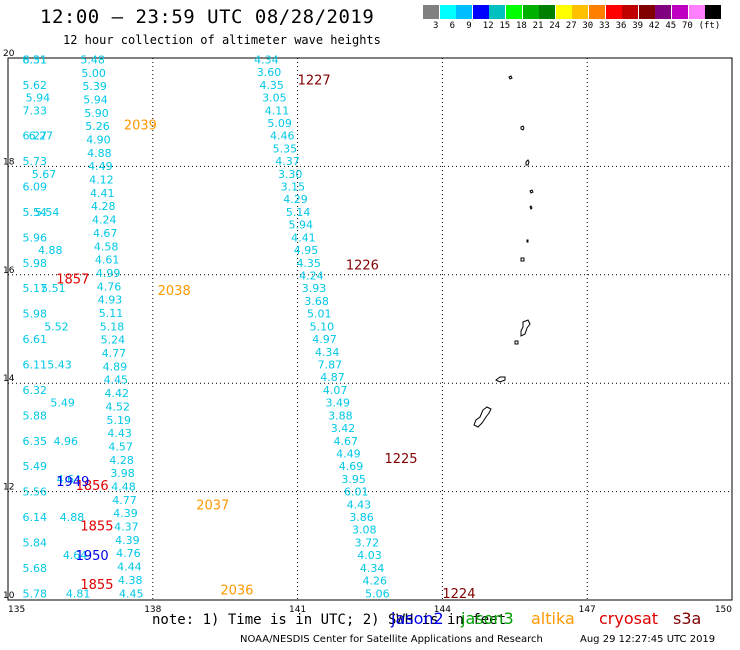  What do you see at coordinates (34, 364) in the screenshot?
I see `wave-height-value: 6.11` at bounding box center [34, 364].